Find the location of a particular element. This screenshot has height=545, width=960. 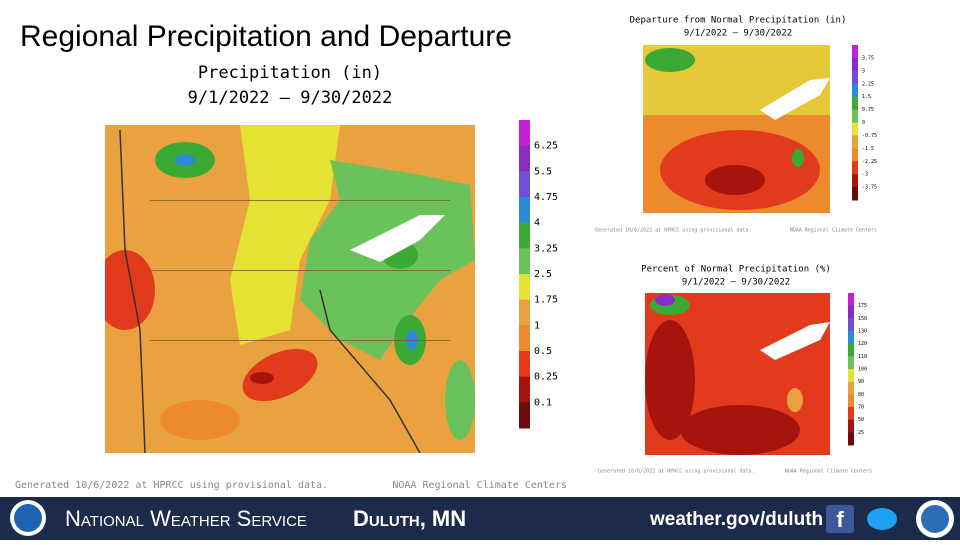

legend-label: 6.25 is located at coordinates (546, 146).